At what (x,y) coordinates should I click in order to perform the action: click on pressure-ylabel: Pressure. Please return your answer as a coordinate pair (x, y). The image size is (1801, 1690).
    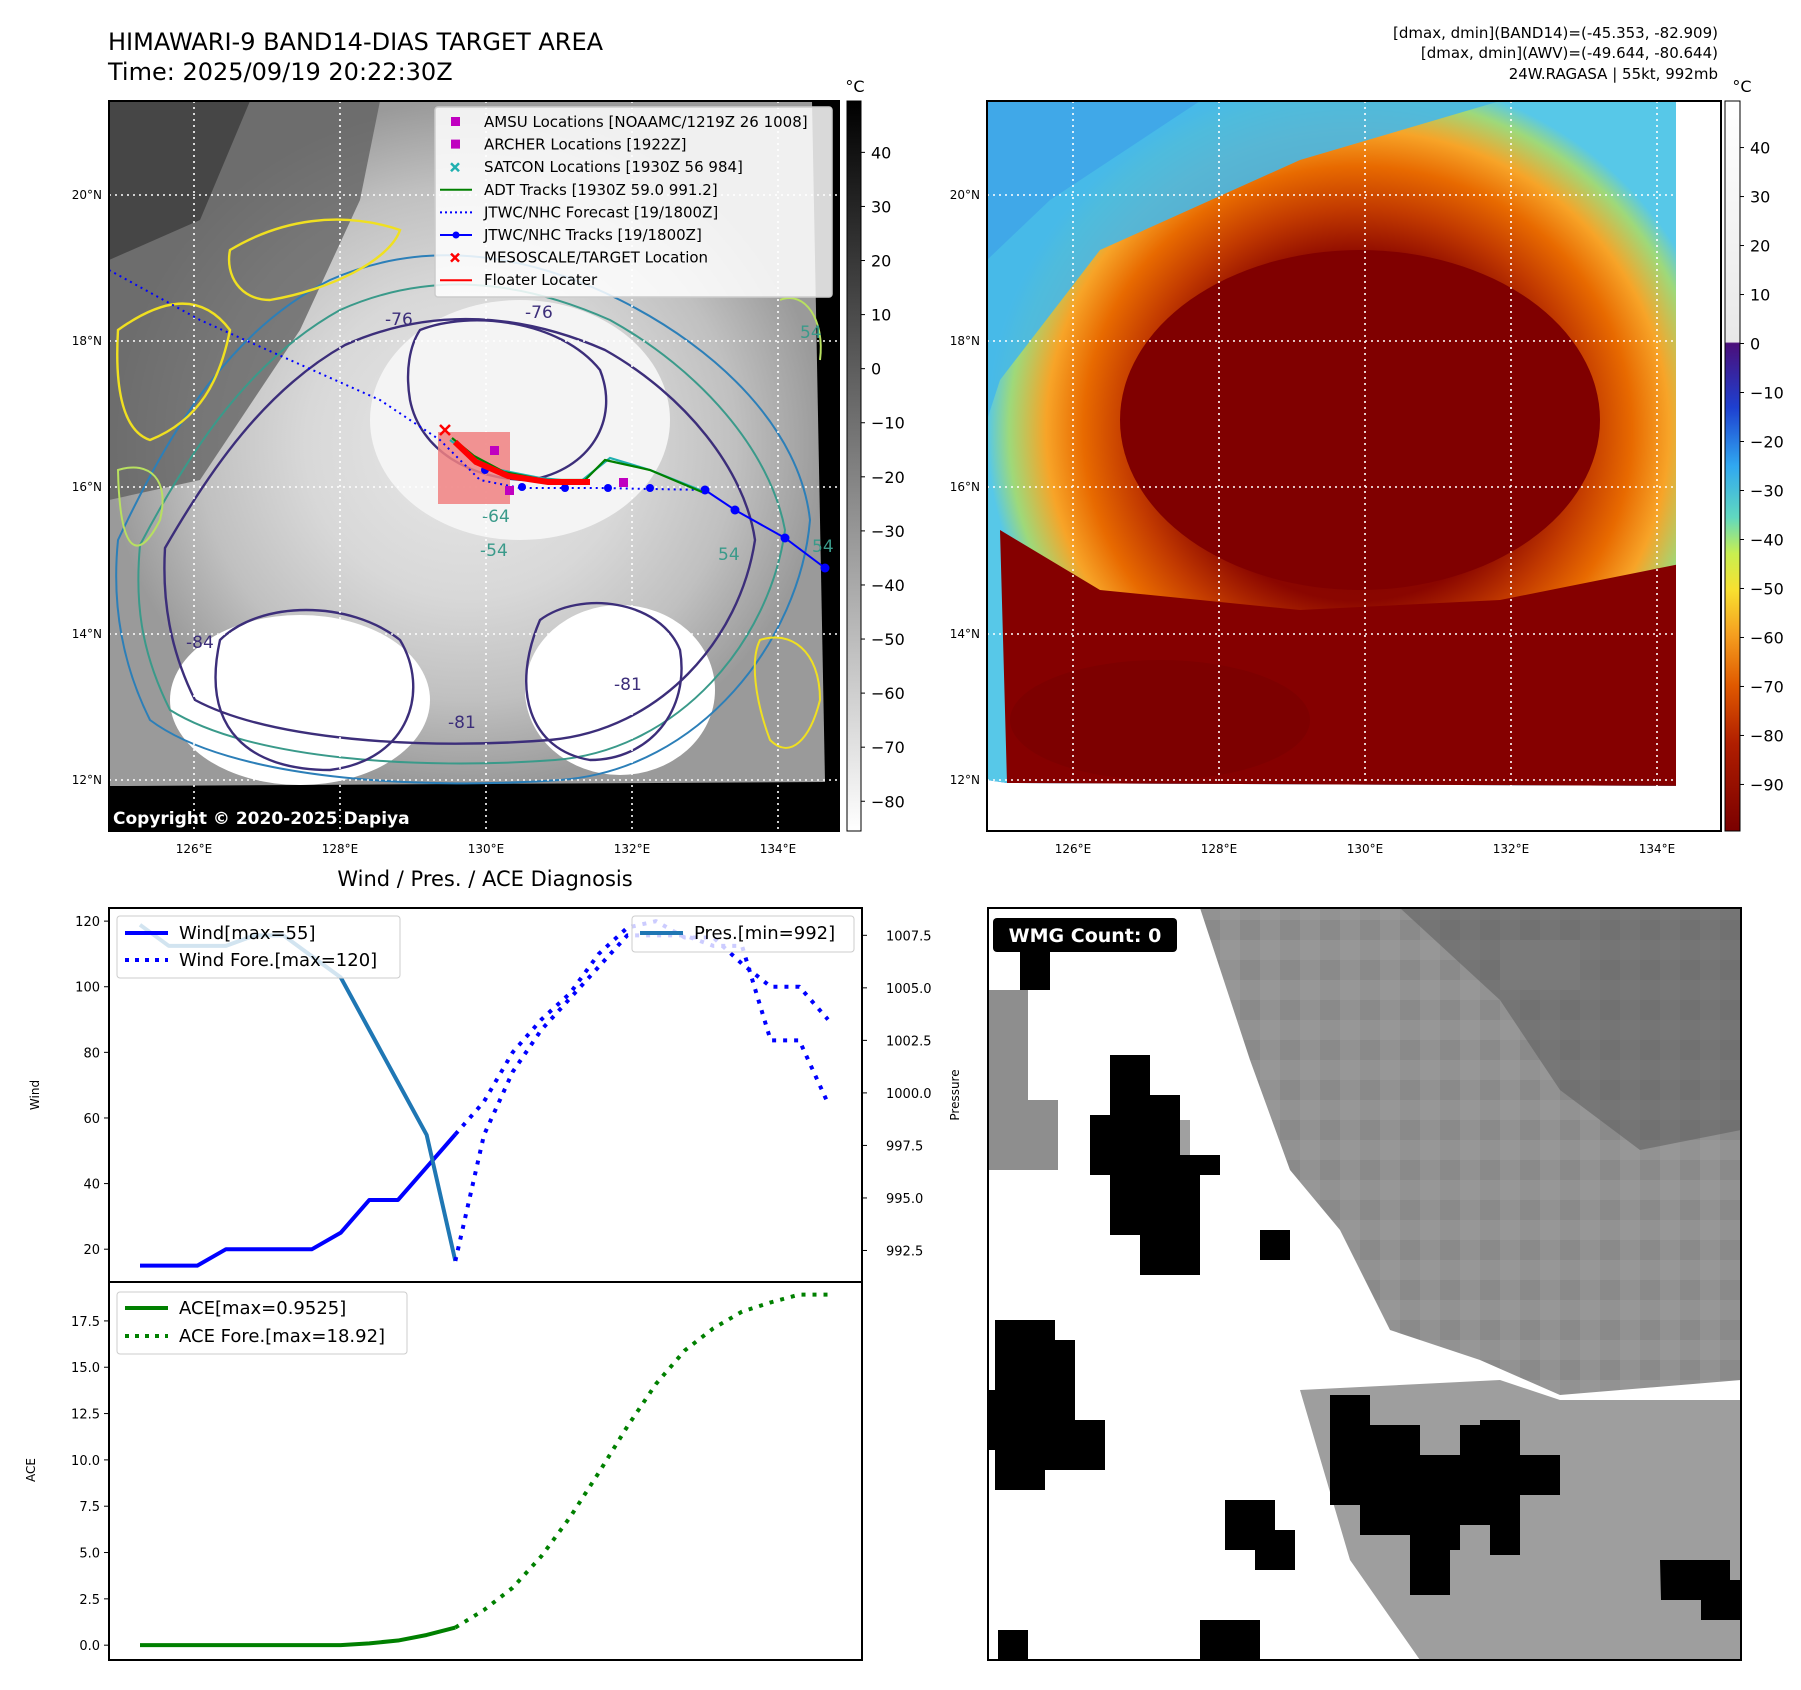
    Looking at the image, I should click on (955, 1094).